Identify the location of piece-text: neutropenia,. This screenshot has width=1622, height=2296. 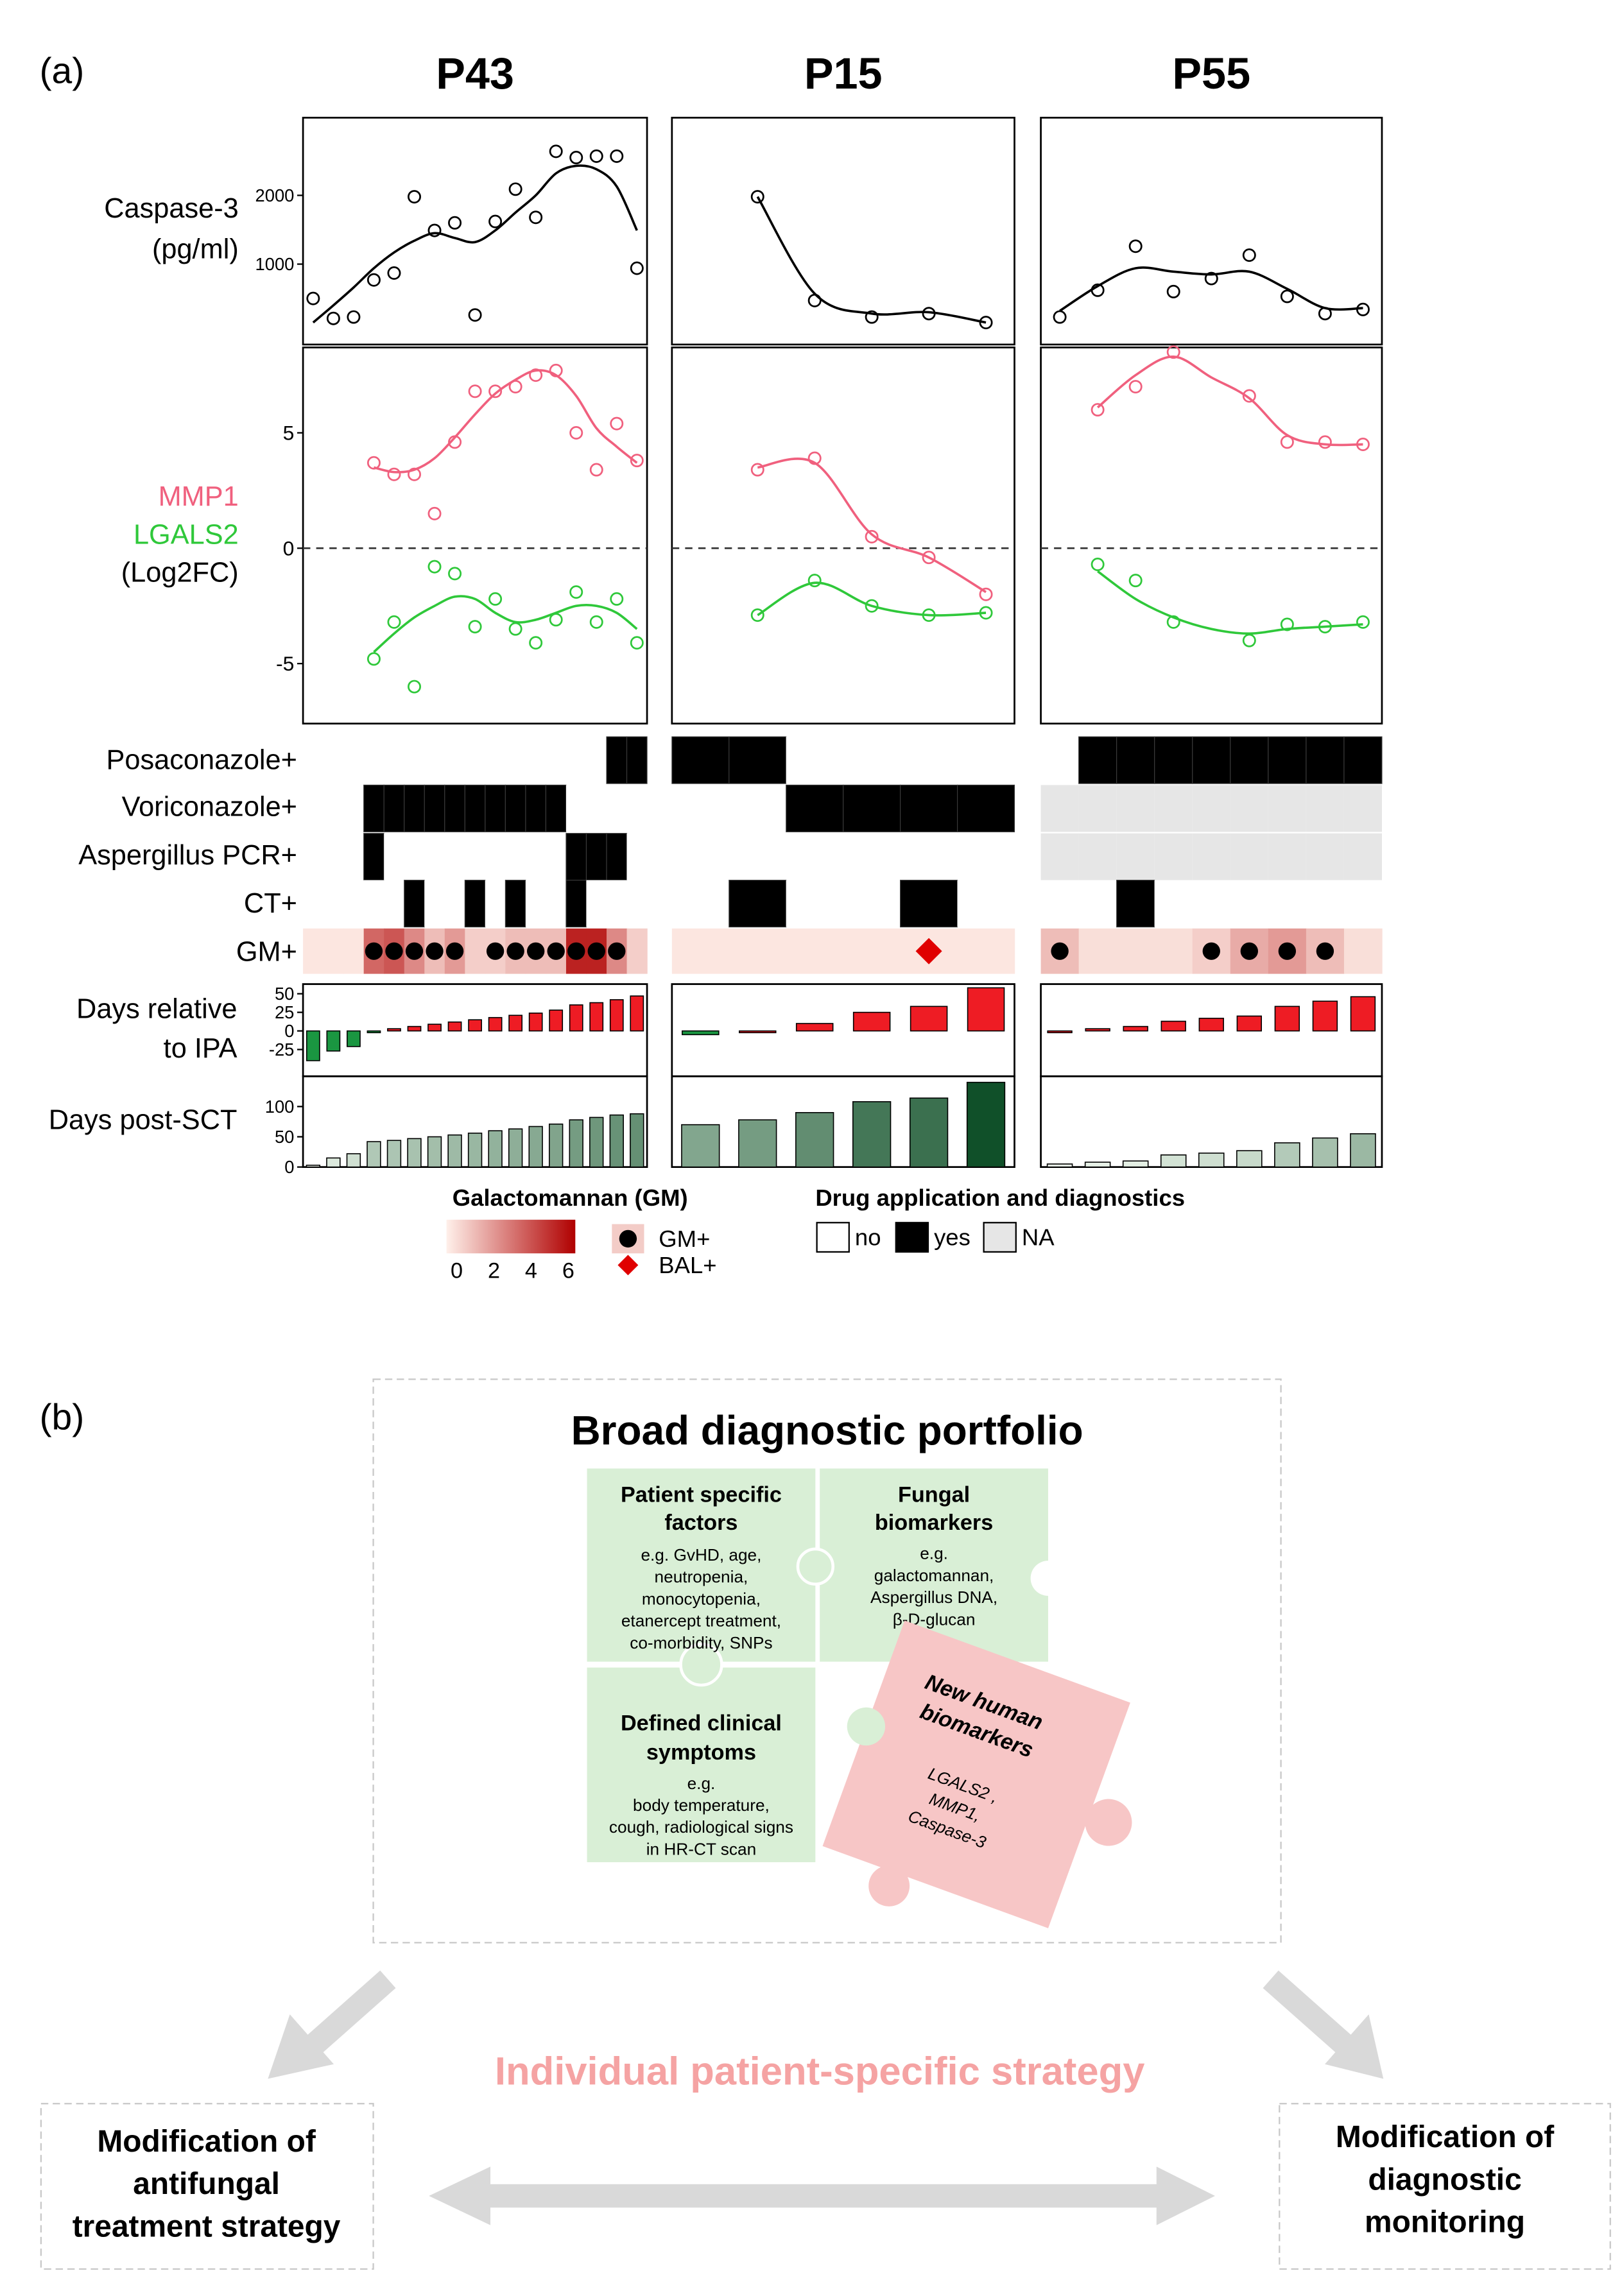
(701, 1576).